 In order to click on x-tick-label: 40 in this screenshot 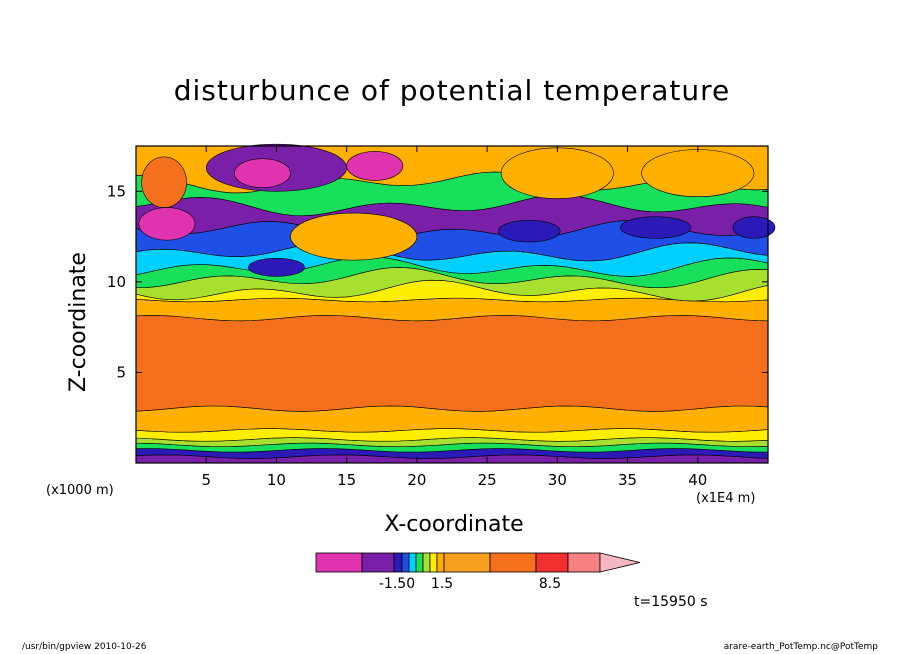, I will do `click(697, 480)`.